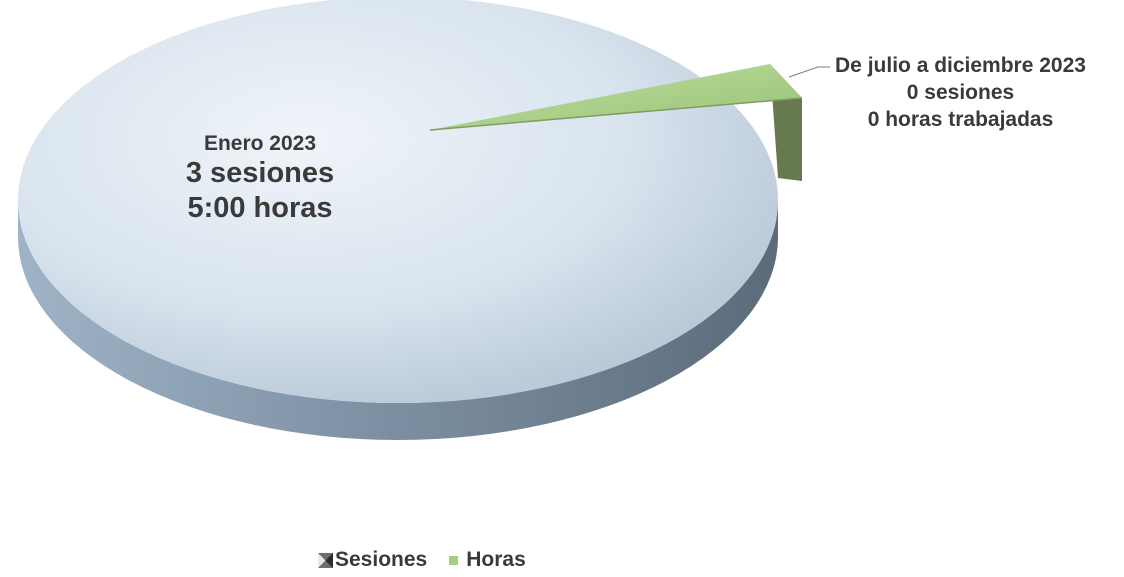 Image resolution: width=1124 pixels, height=577 pixels. I want to click on legend-item-horas: Horas, so click(487, 560).